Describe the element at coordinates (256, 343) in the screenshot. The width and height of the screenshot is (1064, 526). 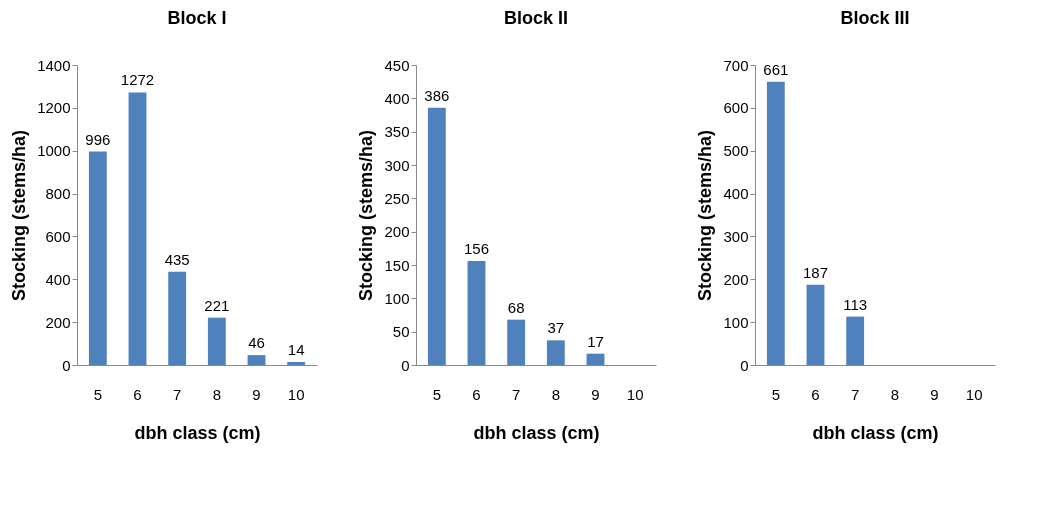
I see `data-label: 46` at that location.